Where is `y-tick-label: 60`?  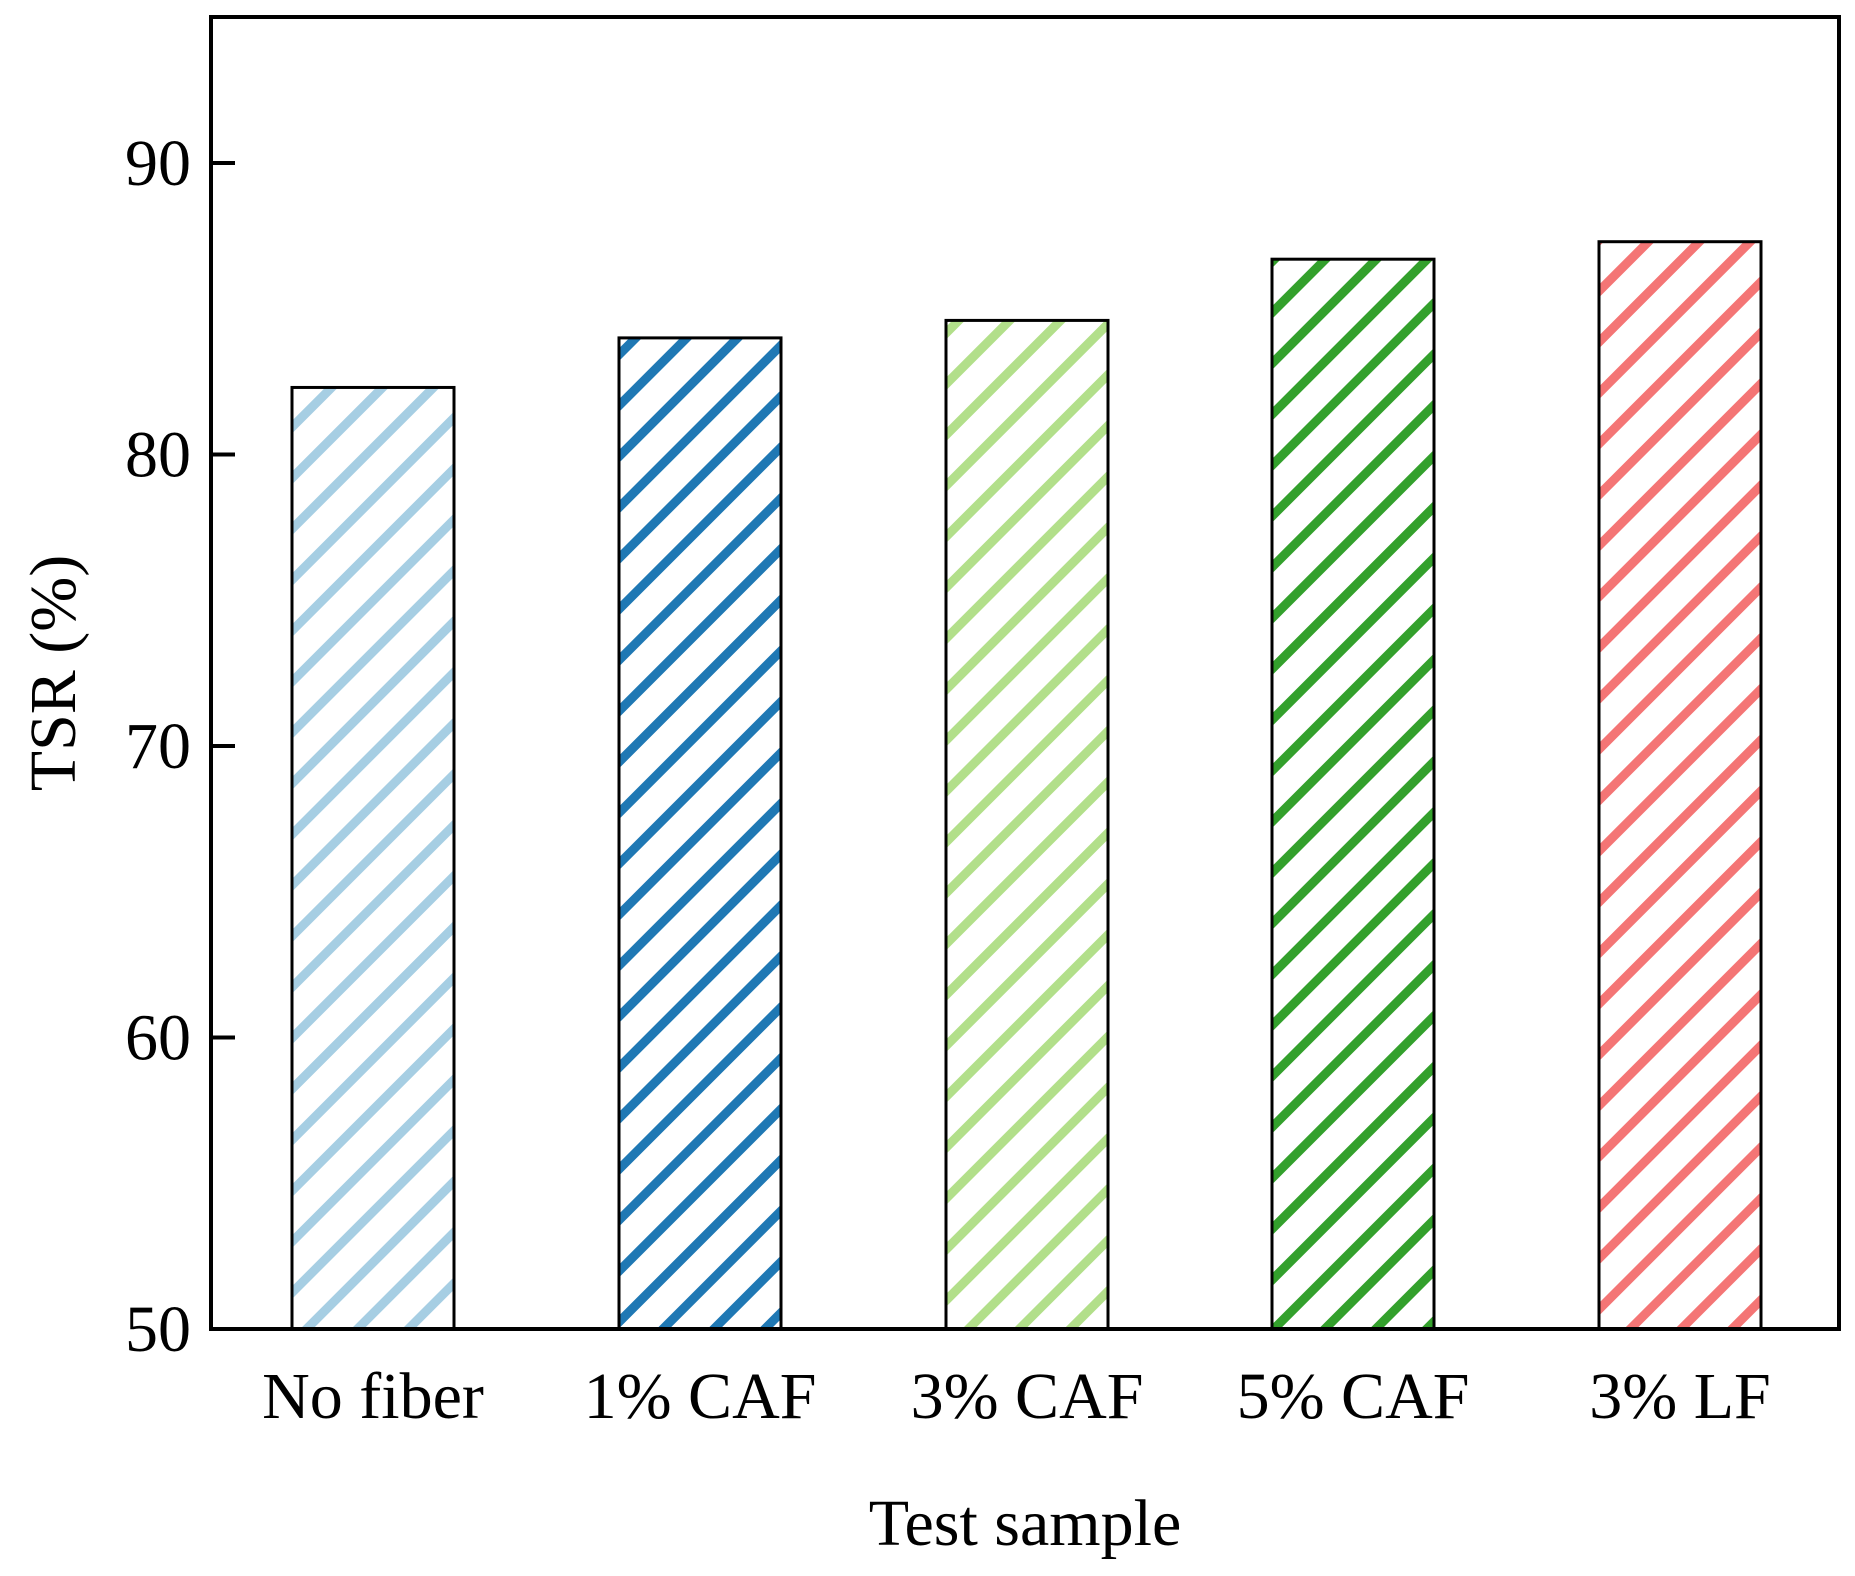 y-tick-label: 60 is located at coordinates (158, 1038).